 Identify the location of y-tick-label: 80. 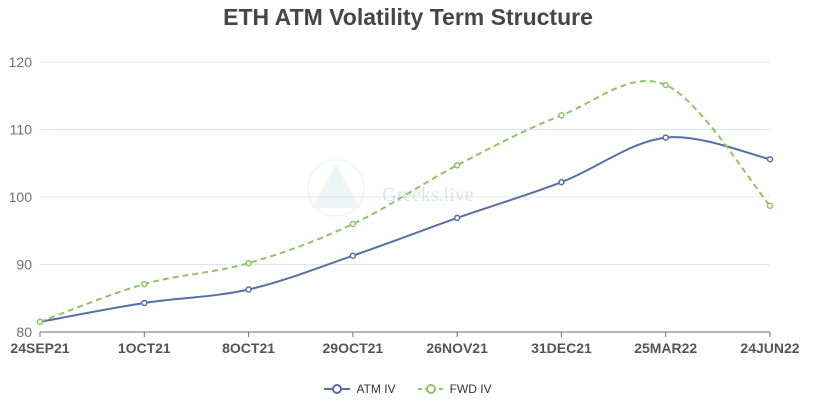
(24, 332).